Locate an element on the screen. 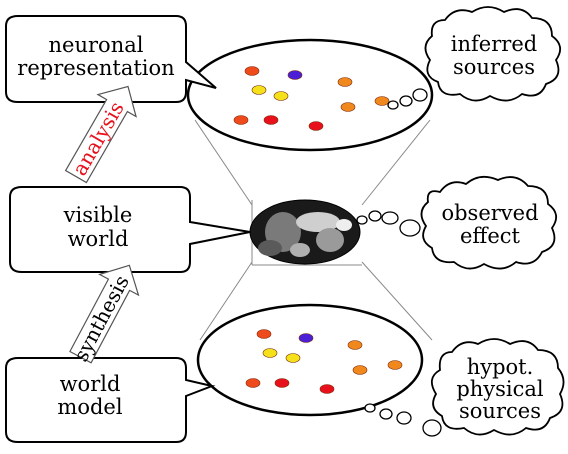 The height and width of the screenshot is (454, 568). model-label: model is located at coordinates (89, 407).